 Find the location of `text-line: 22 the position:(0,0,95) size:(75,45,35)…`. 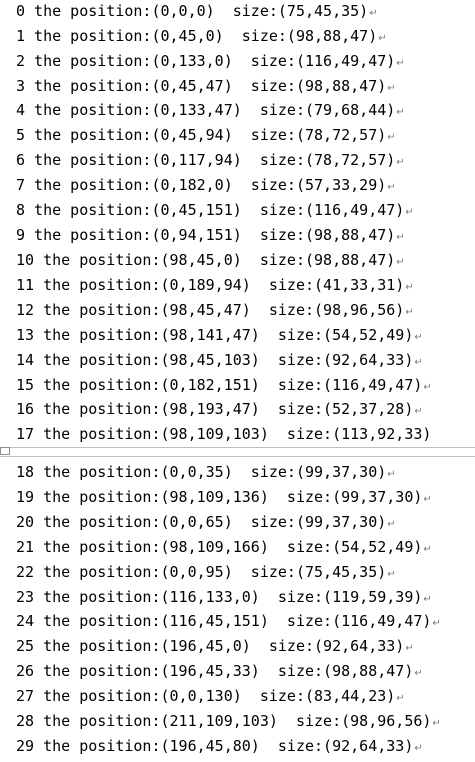

text-line: 22 the position:(0,0,95) size:(75,45,35)… is located at coordinates (206, 572).